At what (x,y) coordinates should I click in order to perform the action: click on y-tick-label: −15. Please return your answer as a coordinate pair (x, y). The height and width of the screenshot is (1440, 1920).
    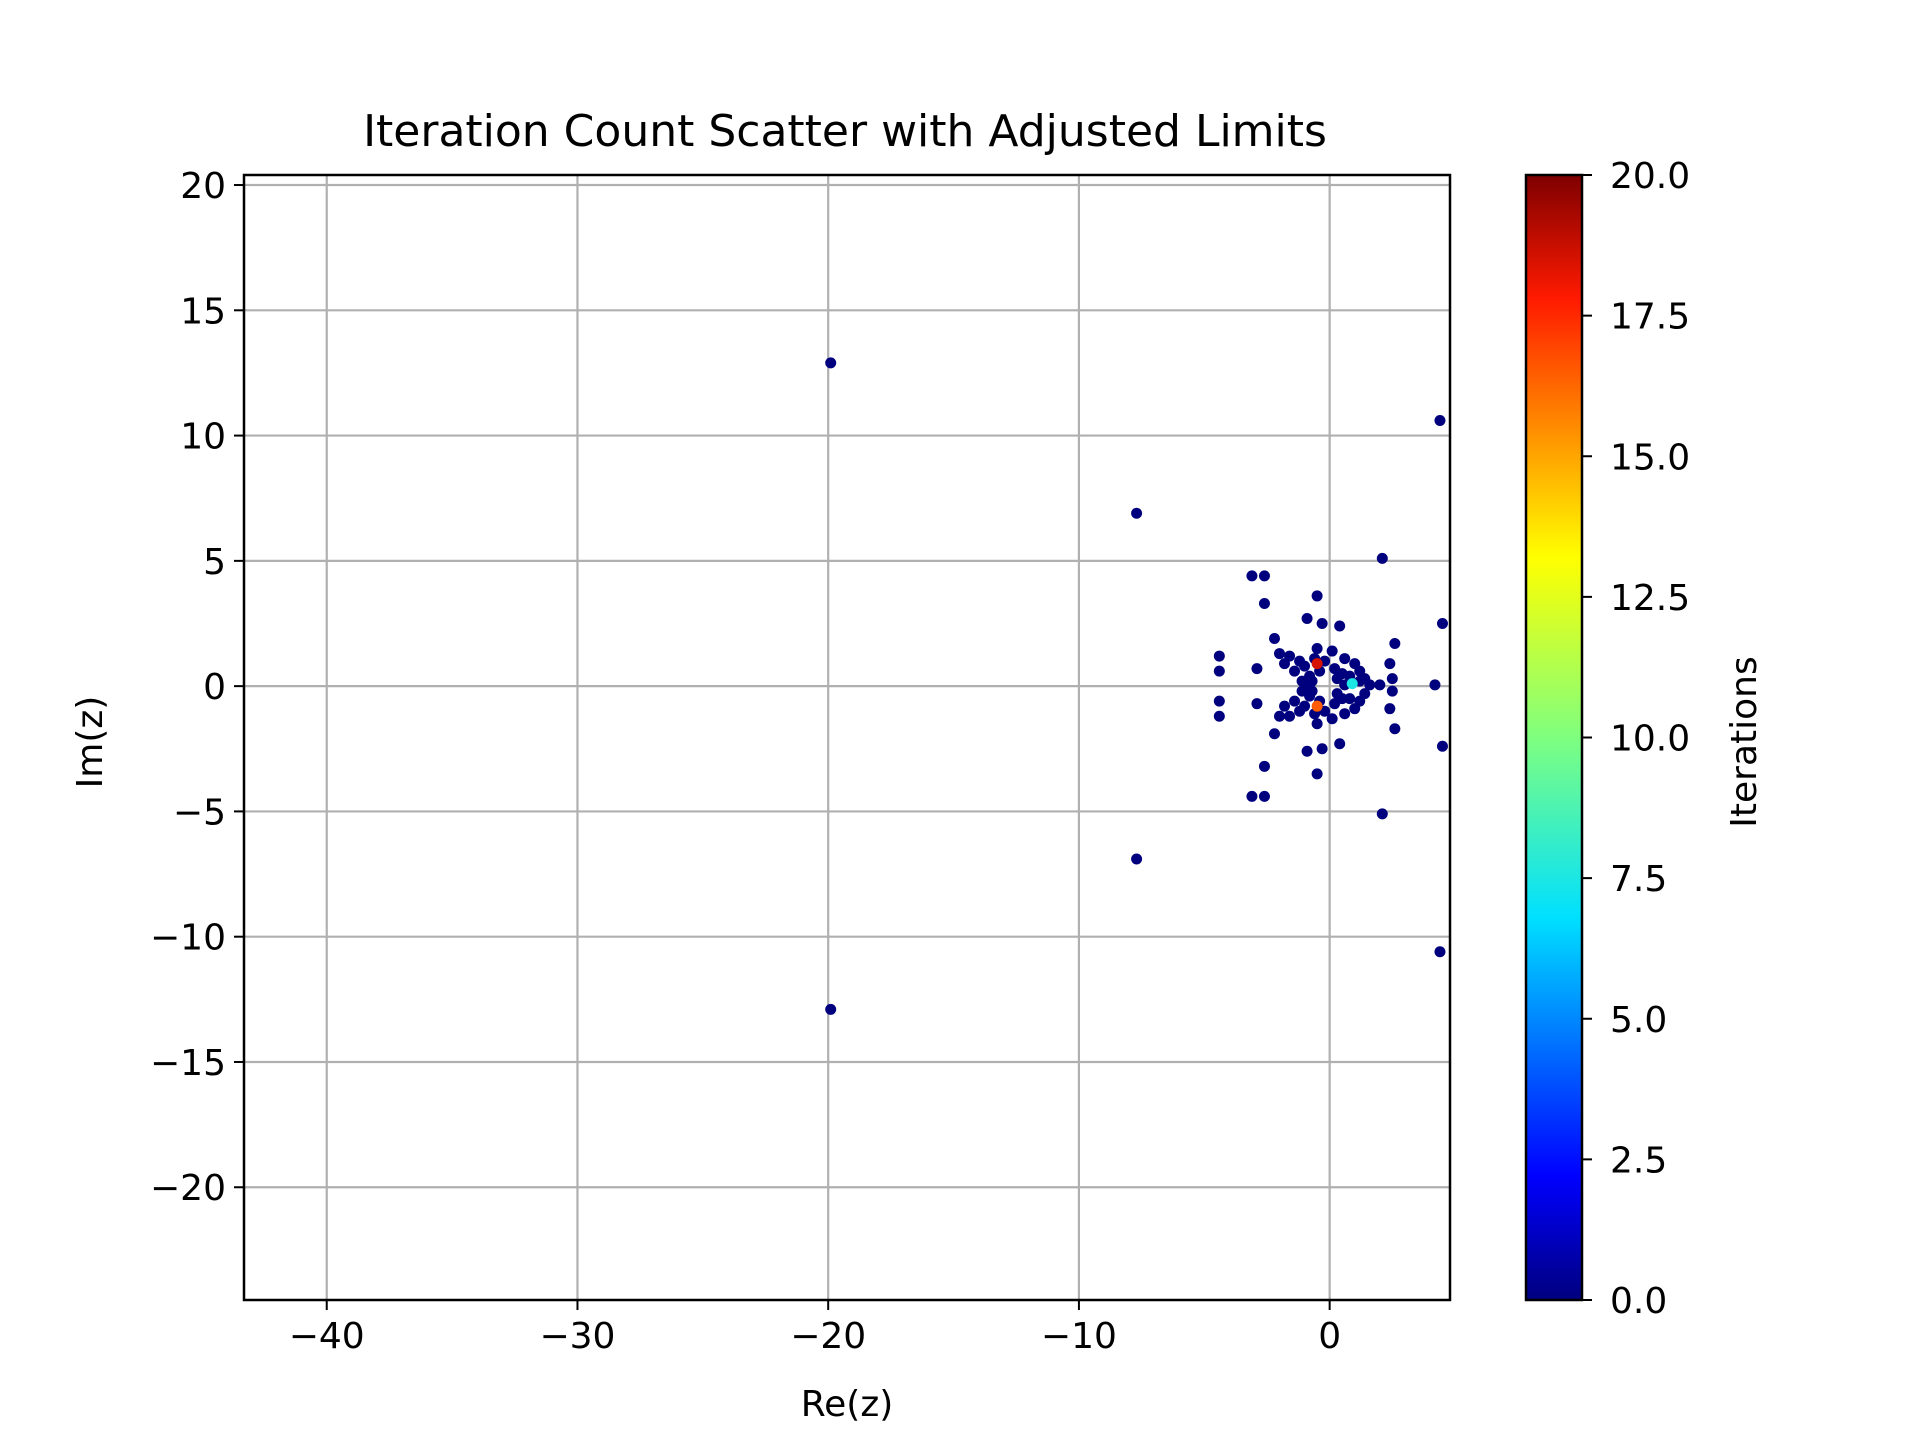
    Looking at the image, I should click on (188, 1063).